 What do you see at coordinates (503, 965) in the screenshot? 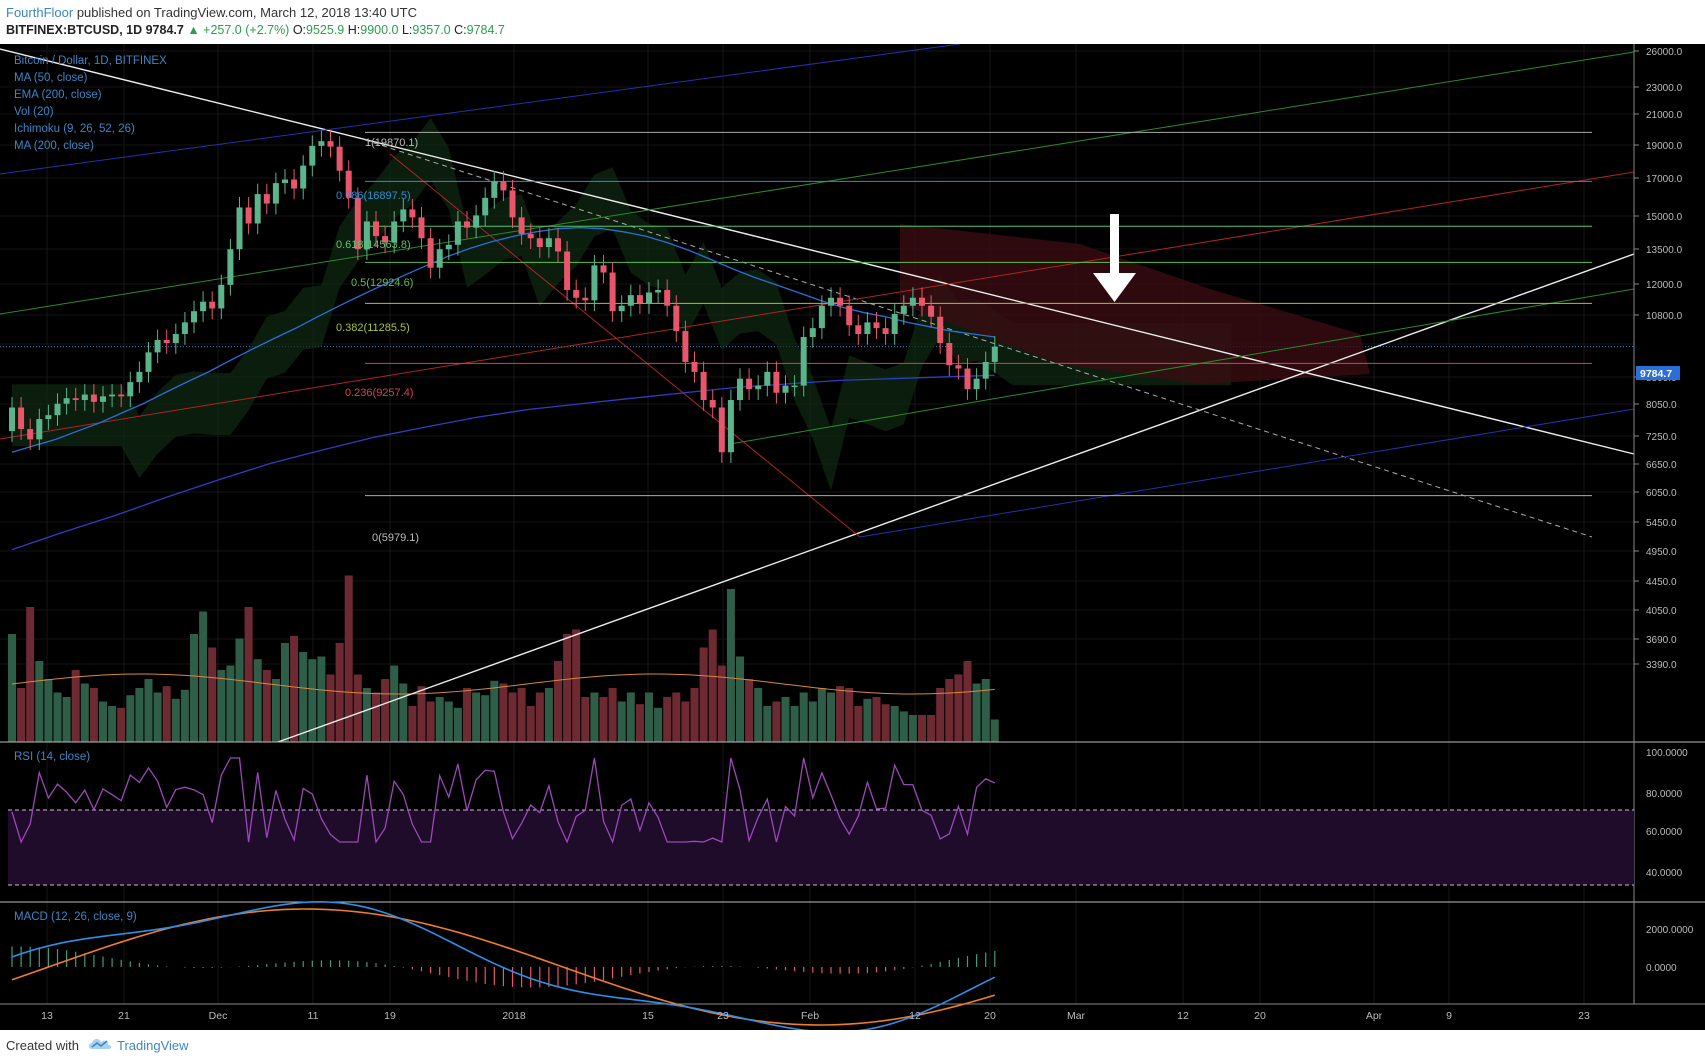
I see `macd-pane` at bounding box center [503, 965].